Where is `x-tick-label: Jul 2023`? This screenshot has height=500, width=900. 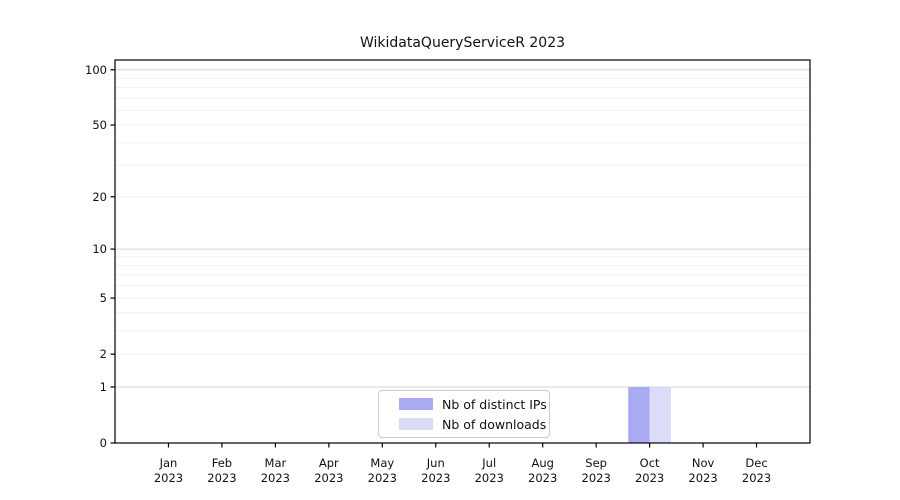
x-tick-label: Jul 2023 is located at coordinates (489, 470).